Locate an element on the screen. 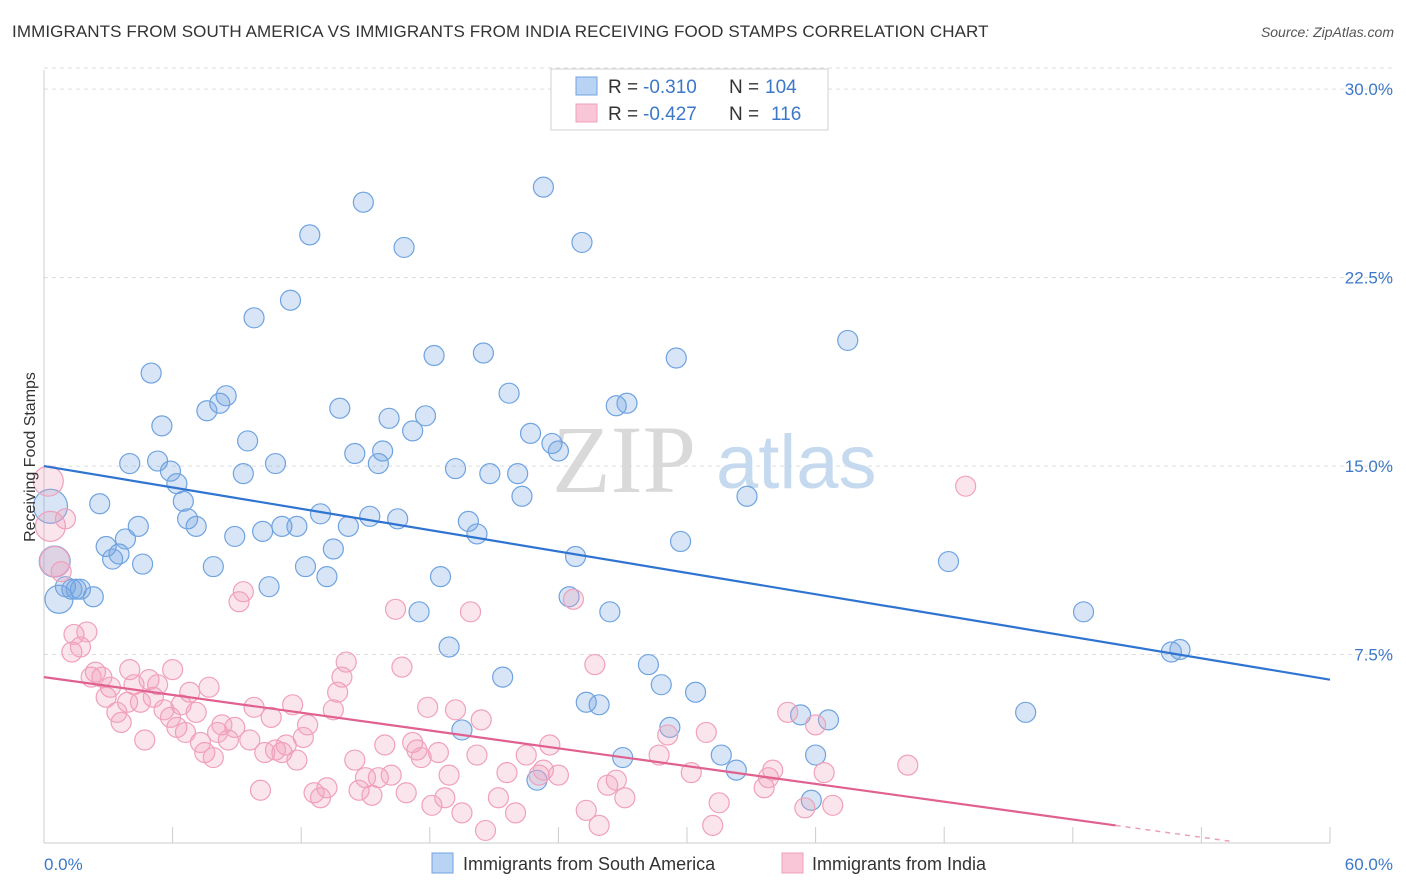 This screenshot has height=892, width=1406. trend-line-india-extension is located at coordinates (1174, 833).